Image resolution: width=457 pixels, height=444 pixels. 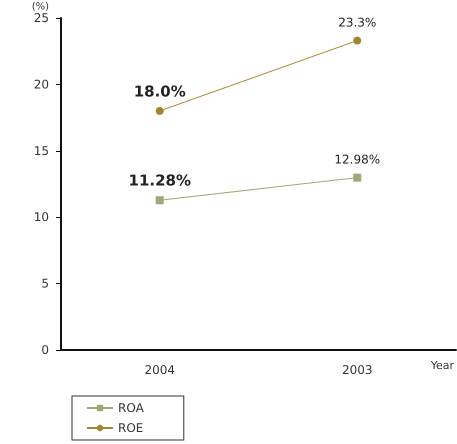 I want to click on legend-label: ROA, so click(x=131, y=408).